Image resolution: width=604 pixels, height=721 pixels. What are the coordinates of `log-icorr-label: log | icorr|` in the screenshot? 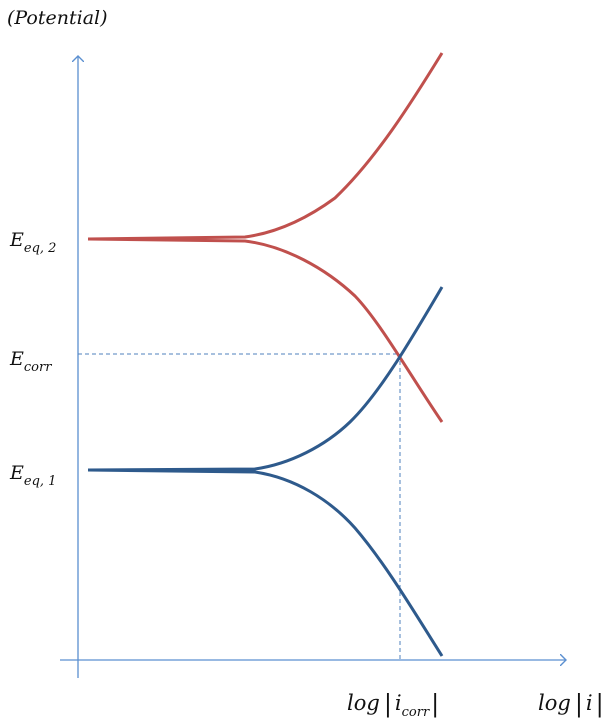 It's located at (393, 705).